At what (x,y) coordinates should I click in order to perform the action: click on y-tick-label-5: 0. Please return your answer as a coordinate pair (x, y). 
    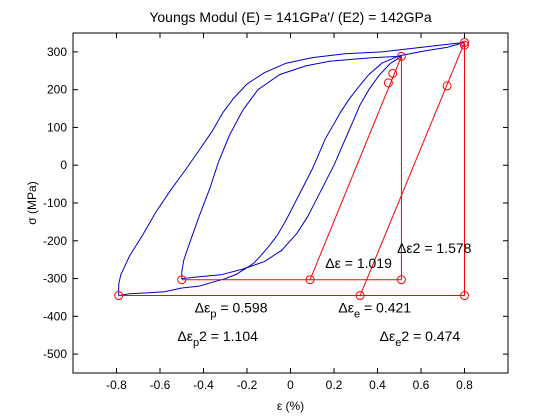
    Looking at the image, I should click on (63, 165).